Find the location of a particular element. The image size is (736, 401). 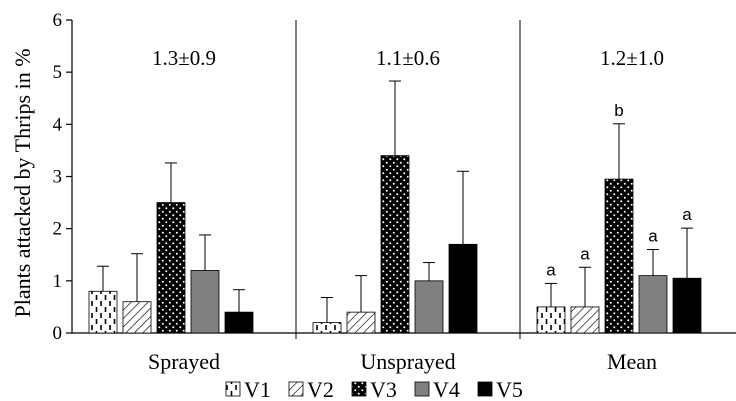

group-annotation: 1.1±0.6 is located at coordinates (408, 58).